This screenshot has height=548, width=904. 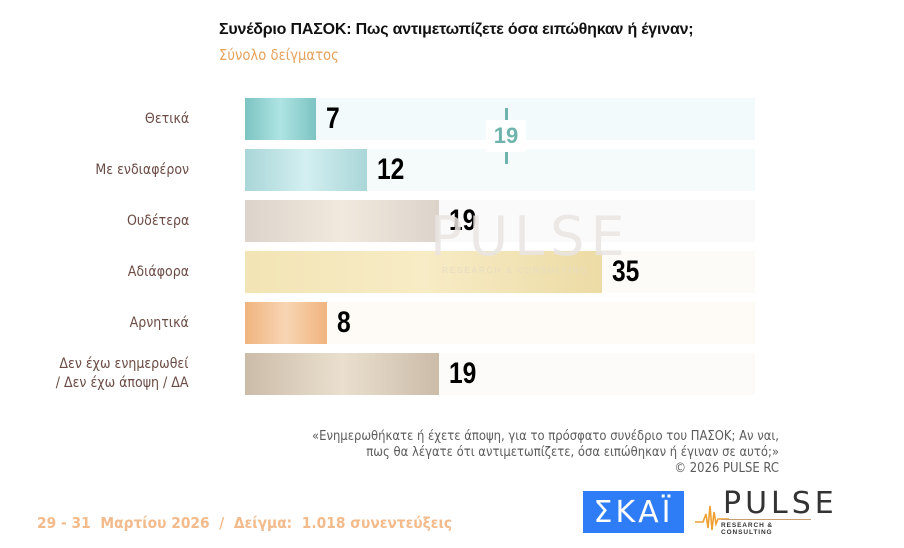 I want to click on combined-annotation: 19, so click(x=506, y=143).